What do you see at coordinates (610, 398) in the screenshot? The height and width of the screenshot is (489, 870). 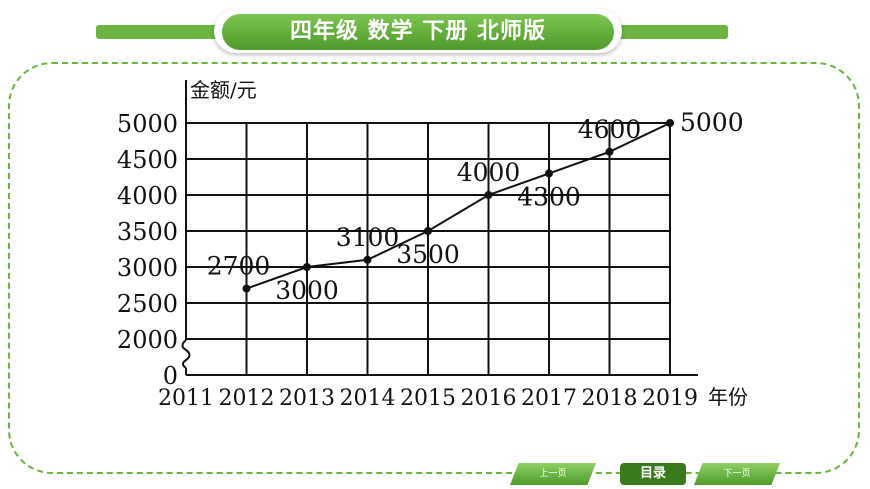 I see `x-tick-label: 2018` at bounding box center [610, 398].